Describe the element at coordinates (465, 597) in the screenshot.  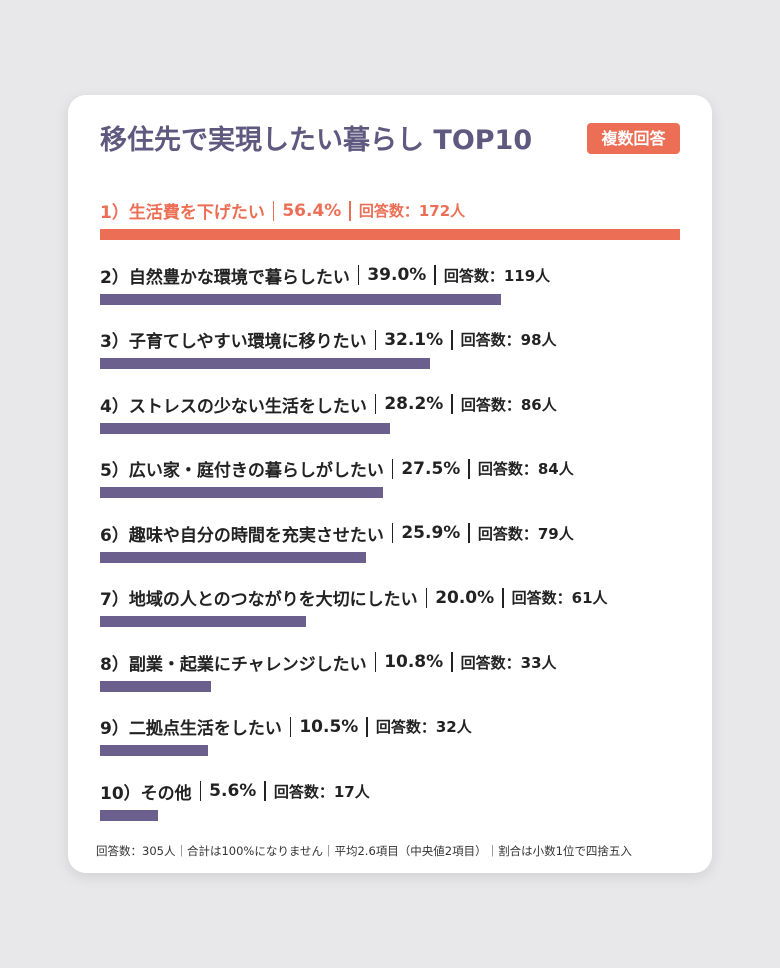
I see `value-label: 20.0%` at that location.